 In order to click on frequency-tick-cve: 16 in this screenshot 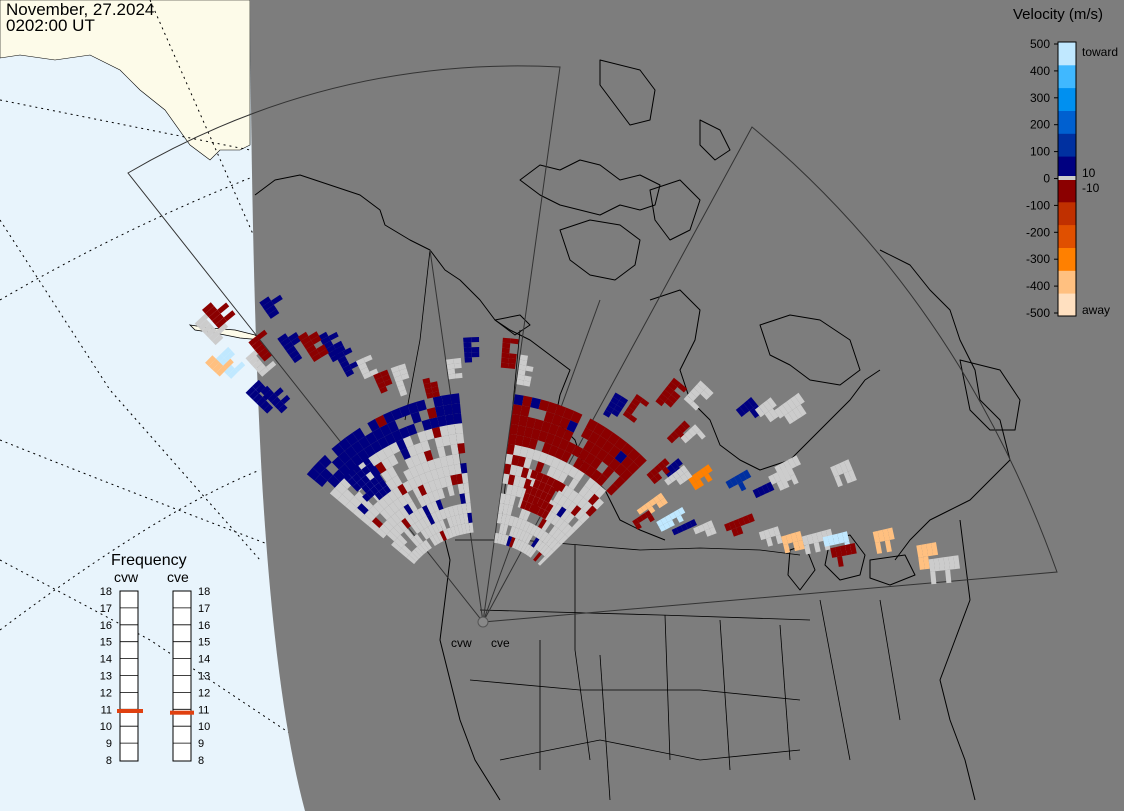, I will do `click(204, 626)`.